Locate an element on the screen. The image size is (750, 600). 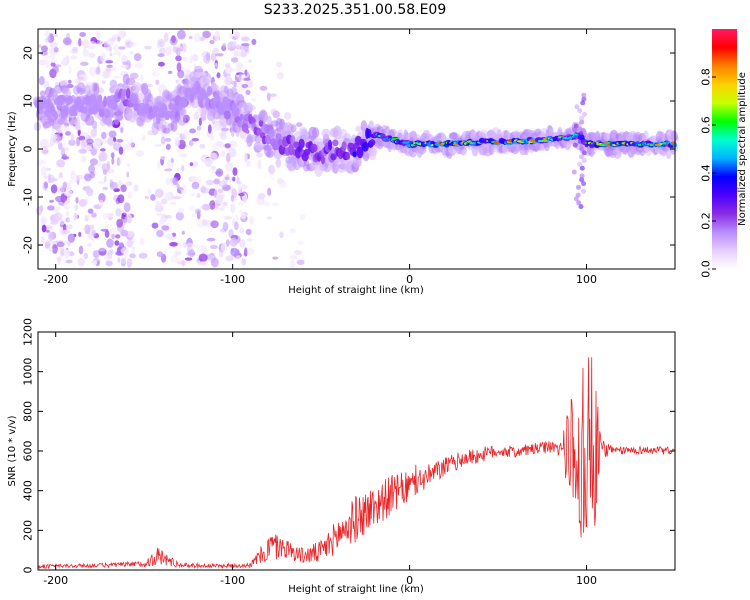
snr-y-tick-label: 1000 is located at coordinates (28, 372).